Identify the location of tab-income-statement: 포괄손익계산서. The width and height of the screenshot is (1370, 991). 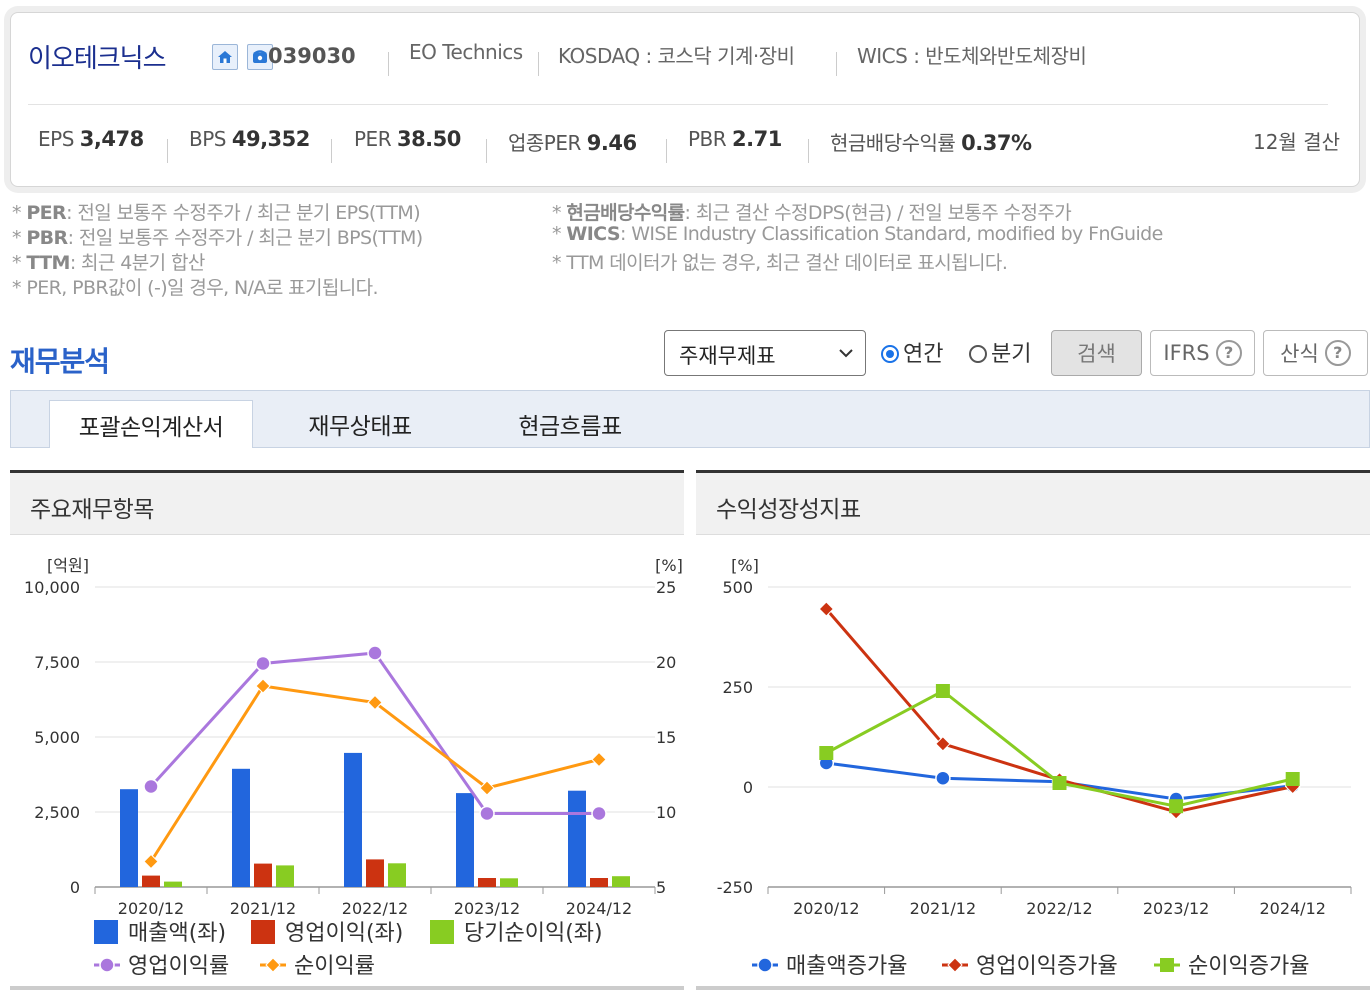
(151, 424).